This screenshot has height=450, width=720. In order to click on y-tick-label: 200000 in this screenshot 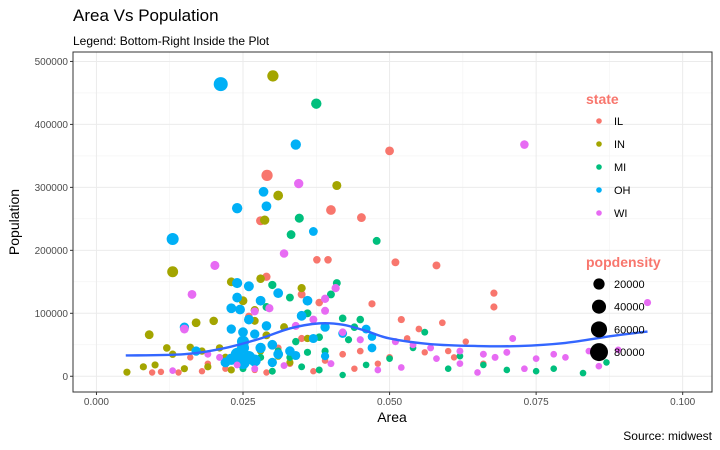, I will do `click(52, 251)`.